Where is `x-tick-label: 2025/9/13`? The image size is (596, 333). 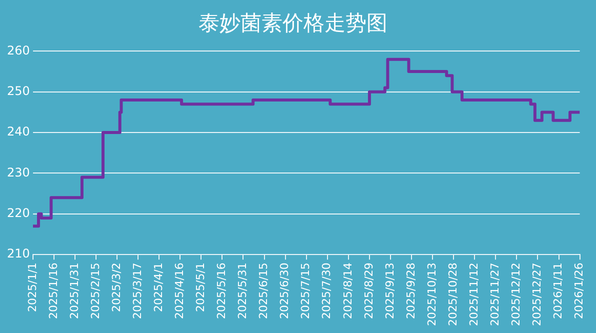 x-tick-label: 2025/9/13 is located at coordinates (389, 291).